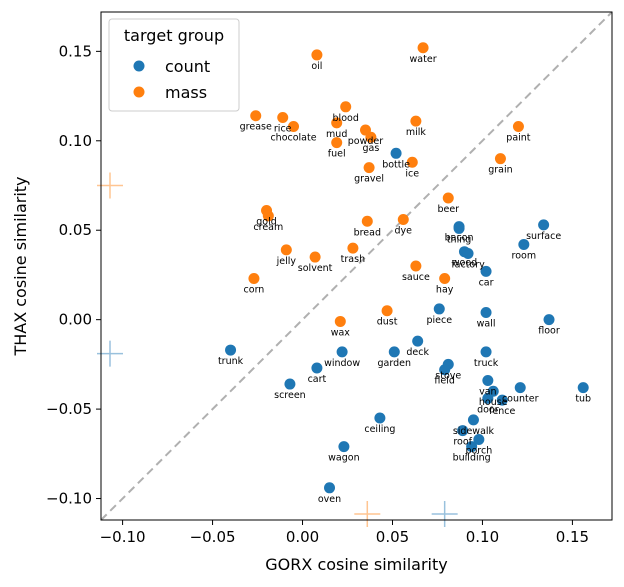  Describe the element at coordinates (387, 322) in the screenshot. I see `point-label-dust: dust` at that location.